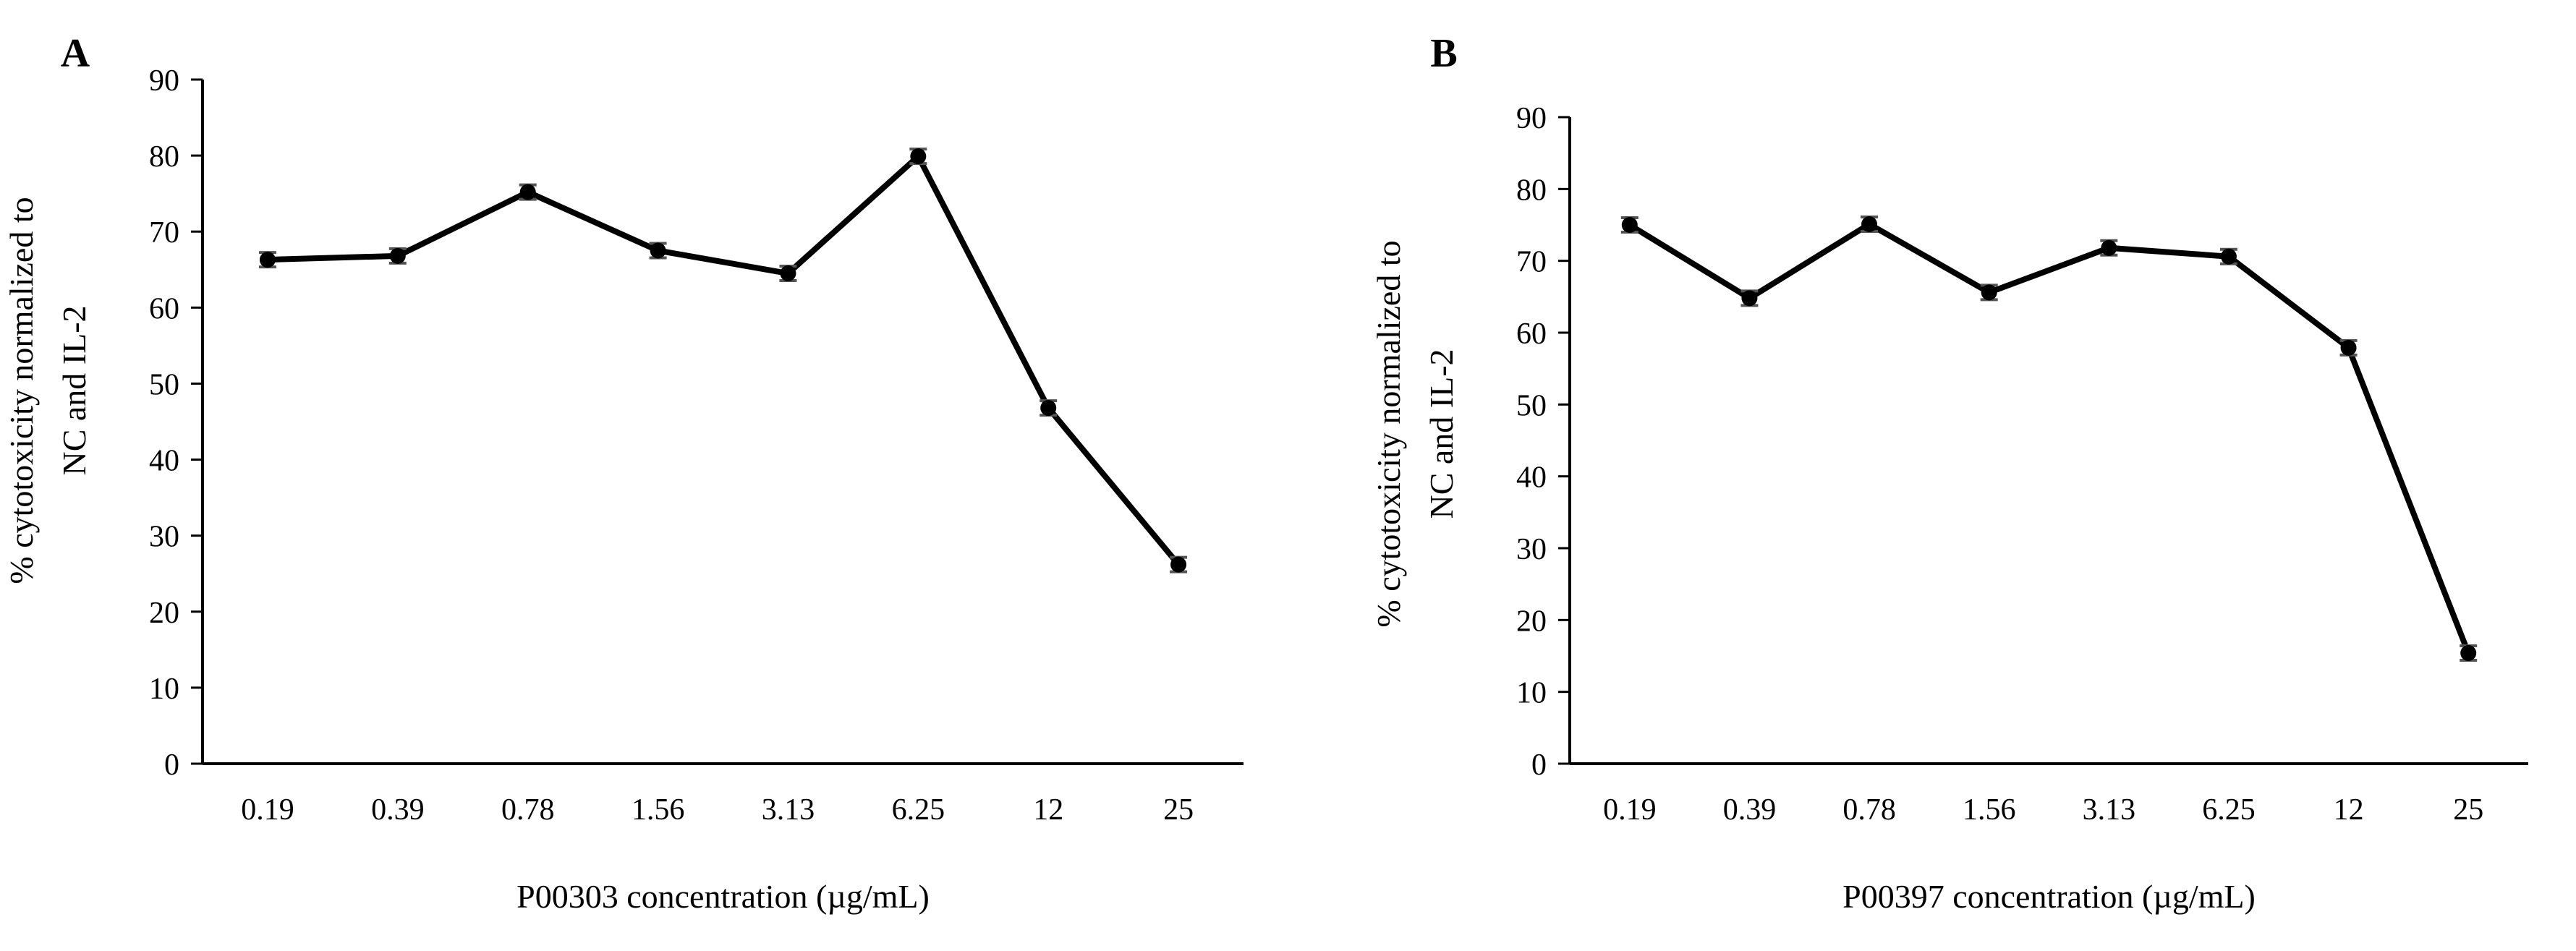 Image resolution: width=2576 pixels, height=951 pixels. I want to click on series-line, so click(2049, 438).